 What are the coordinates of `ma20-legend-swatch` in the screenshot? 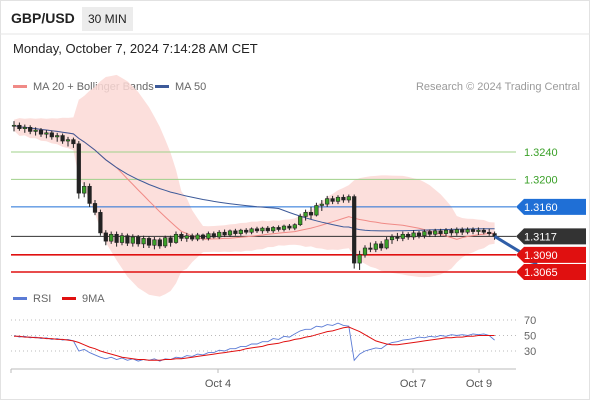 It's located at (20, 86).